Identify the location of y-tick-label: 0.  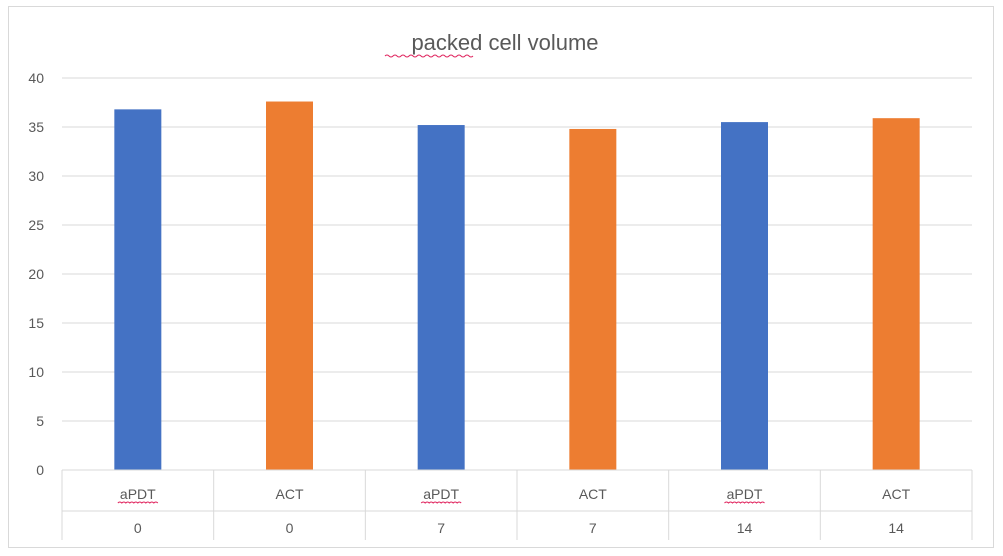
(40, 470).